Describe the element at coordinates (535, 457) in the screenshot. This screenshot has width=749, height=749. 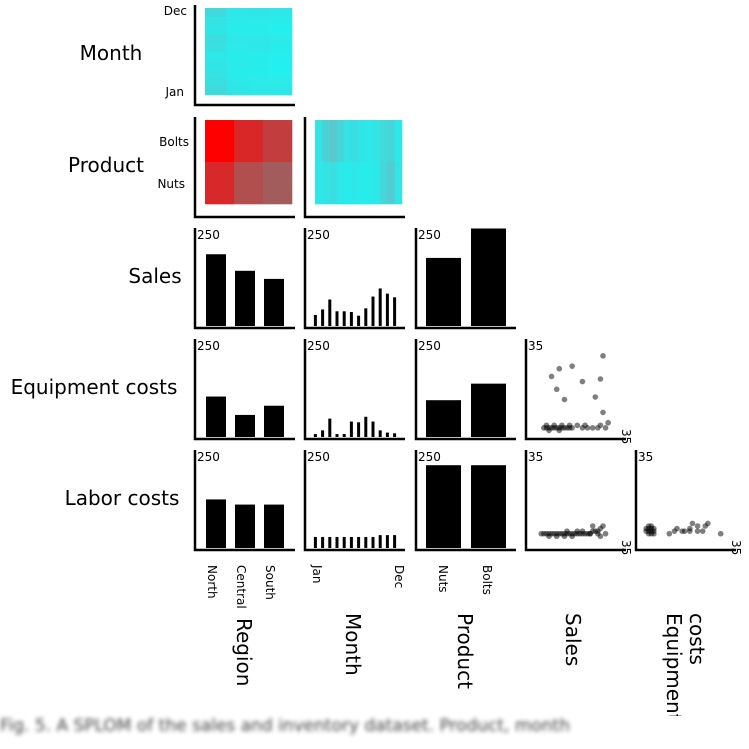
I see `labor-sales-scatter-ymax-label: 35` at that location.